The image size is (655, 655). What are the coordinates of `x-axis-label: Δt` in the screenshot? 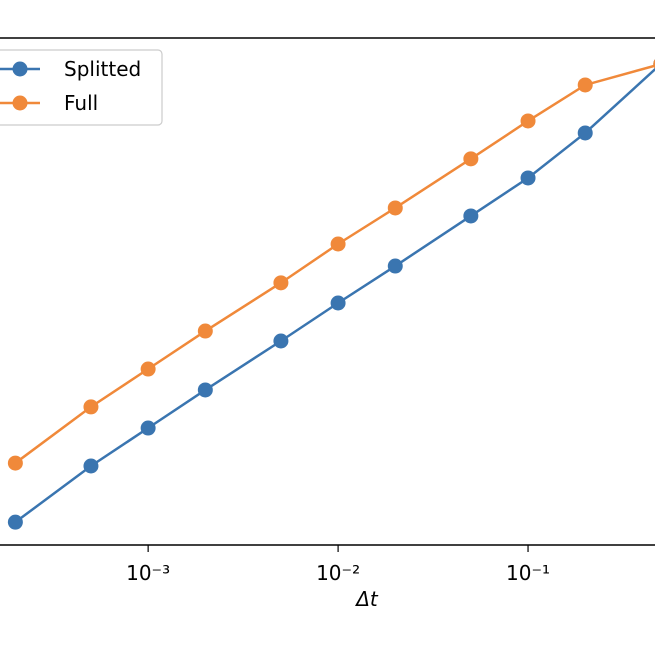 It's located at (366, 599).